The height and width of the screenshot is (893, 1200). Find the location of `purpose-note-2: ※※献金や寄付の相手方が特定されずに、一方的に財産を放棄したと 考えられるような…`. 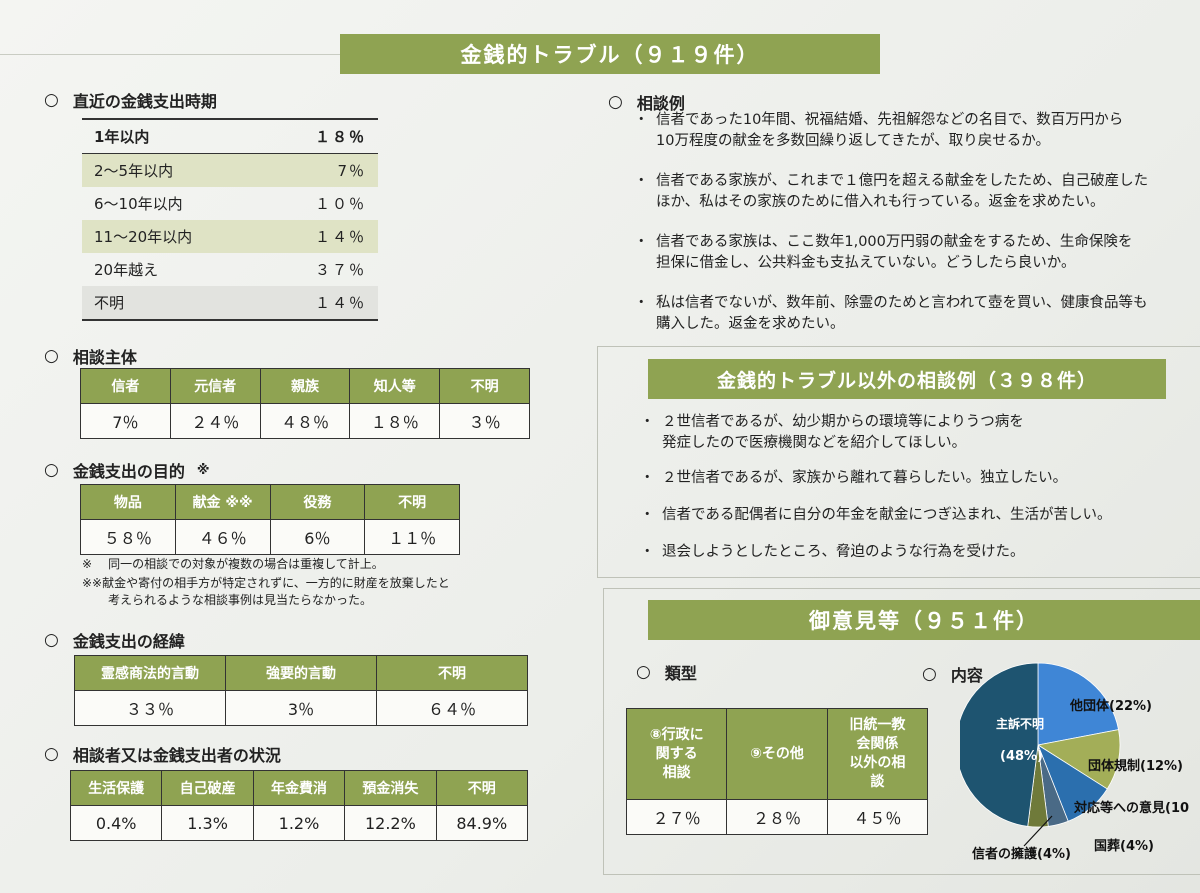

purpose-note-2: ※※献金や寄付の相手方が特定されずに、一方的に財産を放棄したと 考えられるような… is located at coordinates (266, 591).